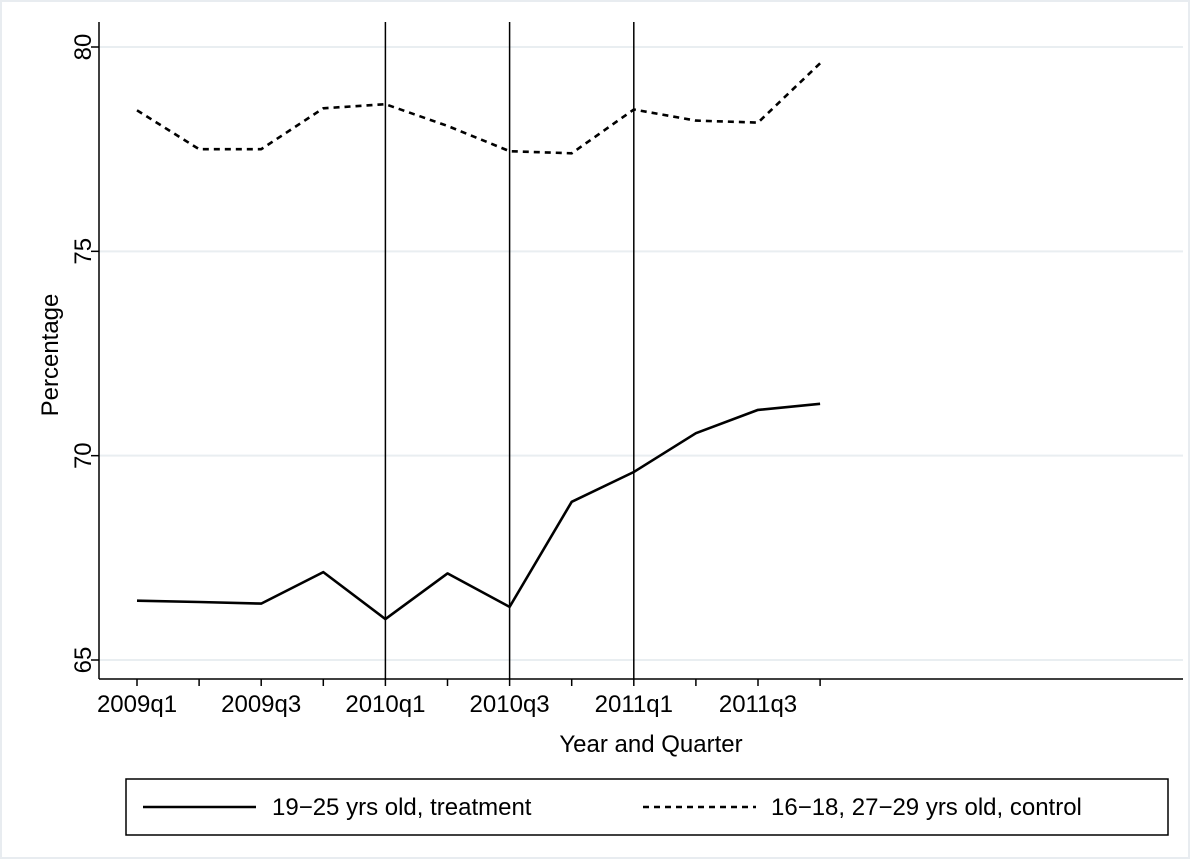  I want to click on x-tick-label-2: 2010q1, so click(385, 704).